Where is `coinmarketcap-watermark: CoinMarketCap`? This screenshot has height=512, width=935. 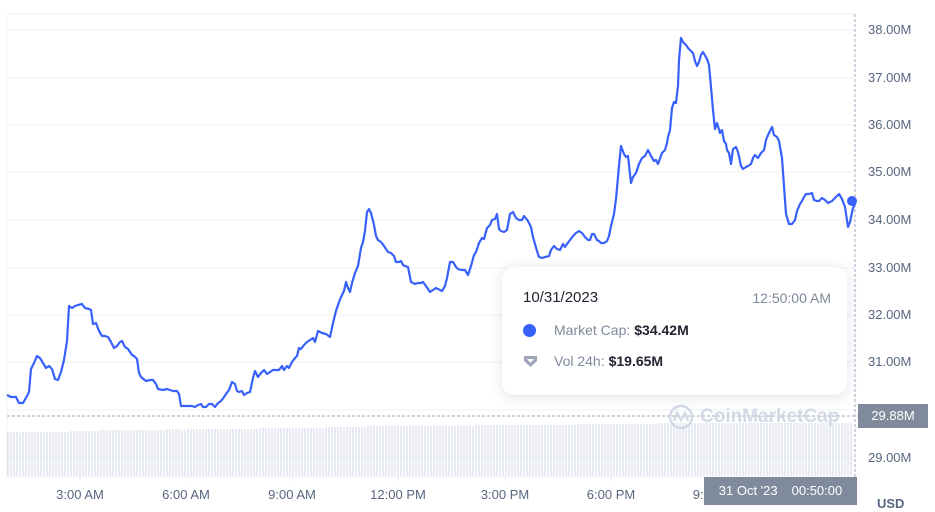
coinmarketcap-watermark: CoinMarketCap is located at coordinates (753, 417).